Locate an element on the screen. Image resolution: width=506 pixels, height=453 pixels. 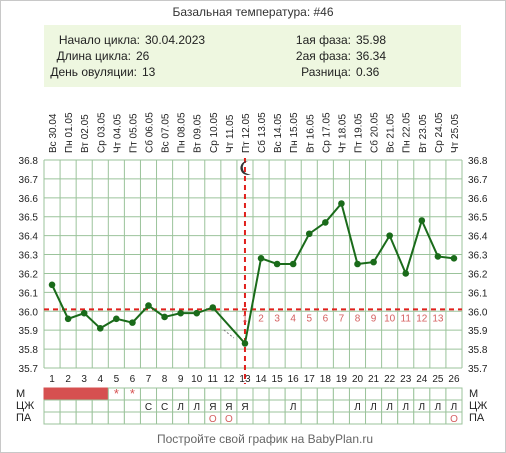
phase2-counts: 1 2 3 4 5 6 7 8 9 10 11 12 13 is located at coordinates (343, 318).